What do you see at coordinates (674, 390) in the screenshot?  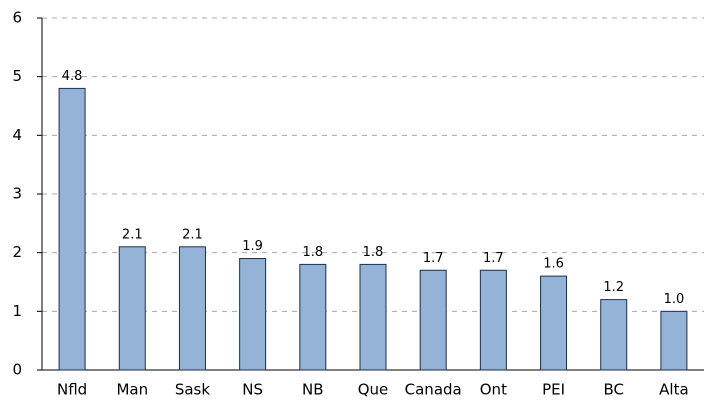 I see `x-tick-label: Alta` at bounding box center [674, 390].